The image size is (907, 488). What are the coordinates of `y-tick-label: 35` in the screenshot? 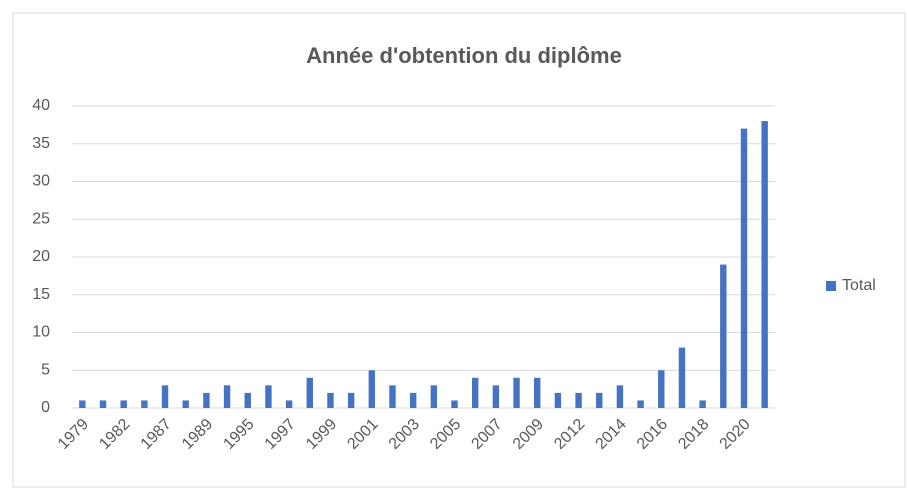 It's located at (41, 143).